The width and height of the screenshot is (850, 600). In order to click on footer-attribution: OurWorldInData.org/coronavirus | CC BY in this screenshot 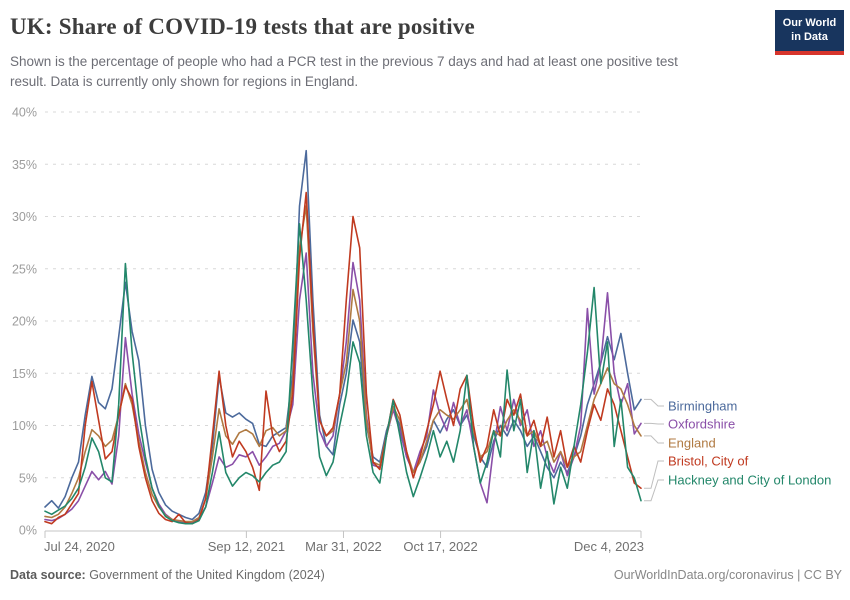, I will do `click(728, 575)`.